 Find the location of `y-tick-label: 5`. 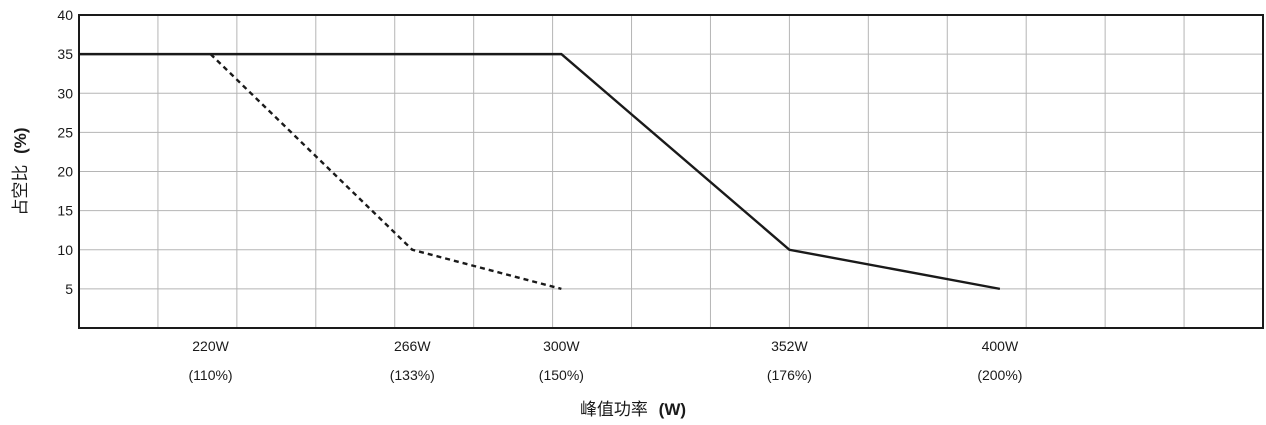

y-tick-label: 5 is located at coordinates (69, 289).